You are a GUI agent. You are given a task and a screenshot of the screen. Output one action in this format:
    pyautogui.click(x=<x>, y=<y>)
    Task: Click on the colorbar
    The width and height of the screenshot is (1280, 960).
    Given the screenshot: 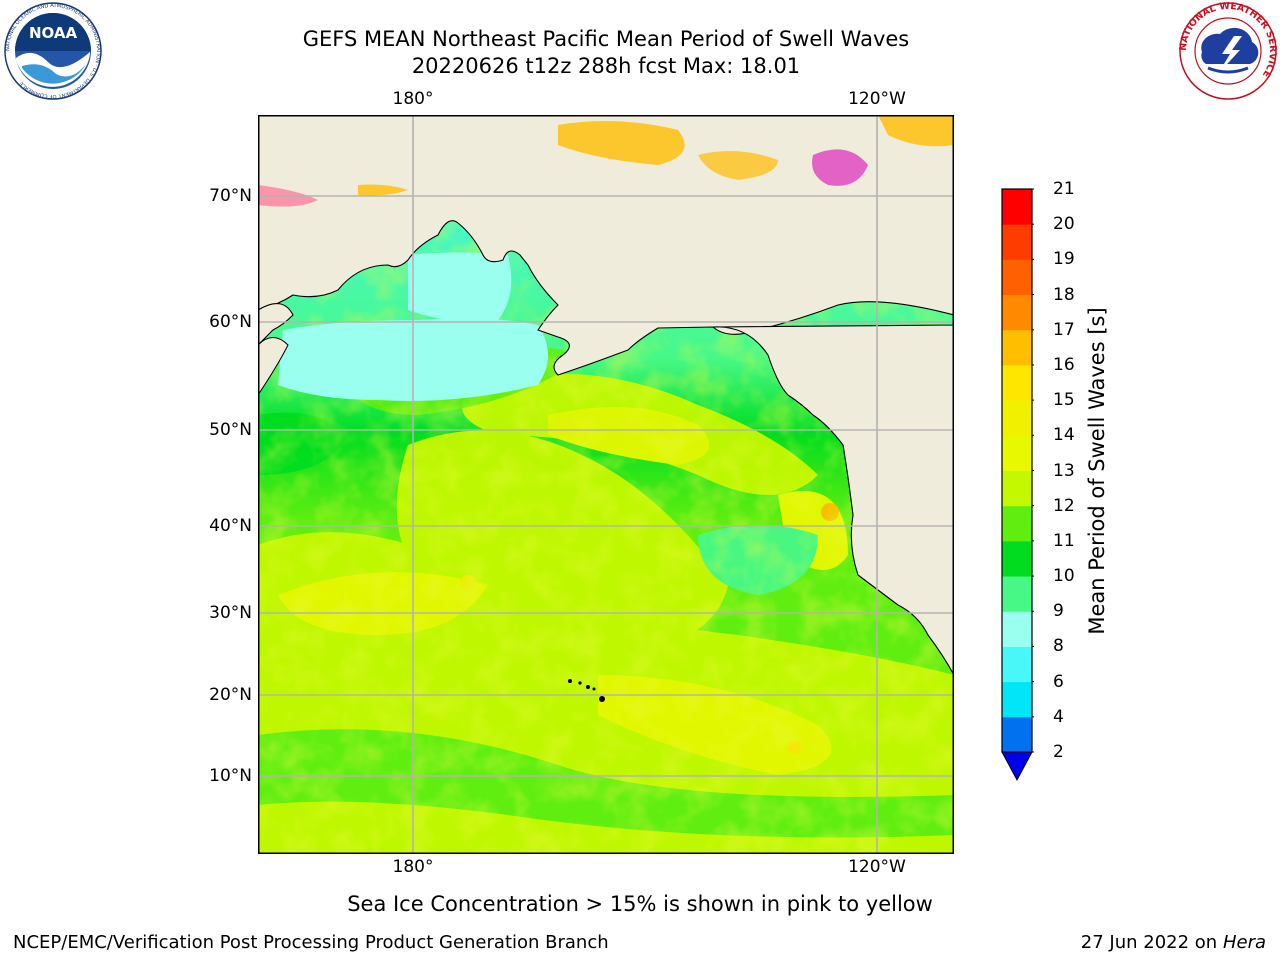 What is the action you would take?
    pyautogui.click(x=1017, y=485)
    